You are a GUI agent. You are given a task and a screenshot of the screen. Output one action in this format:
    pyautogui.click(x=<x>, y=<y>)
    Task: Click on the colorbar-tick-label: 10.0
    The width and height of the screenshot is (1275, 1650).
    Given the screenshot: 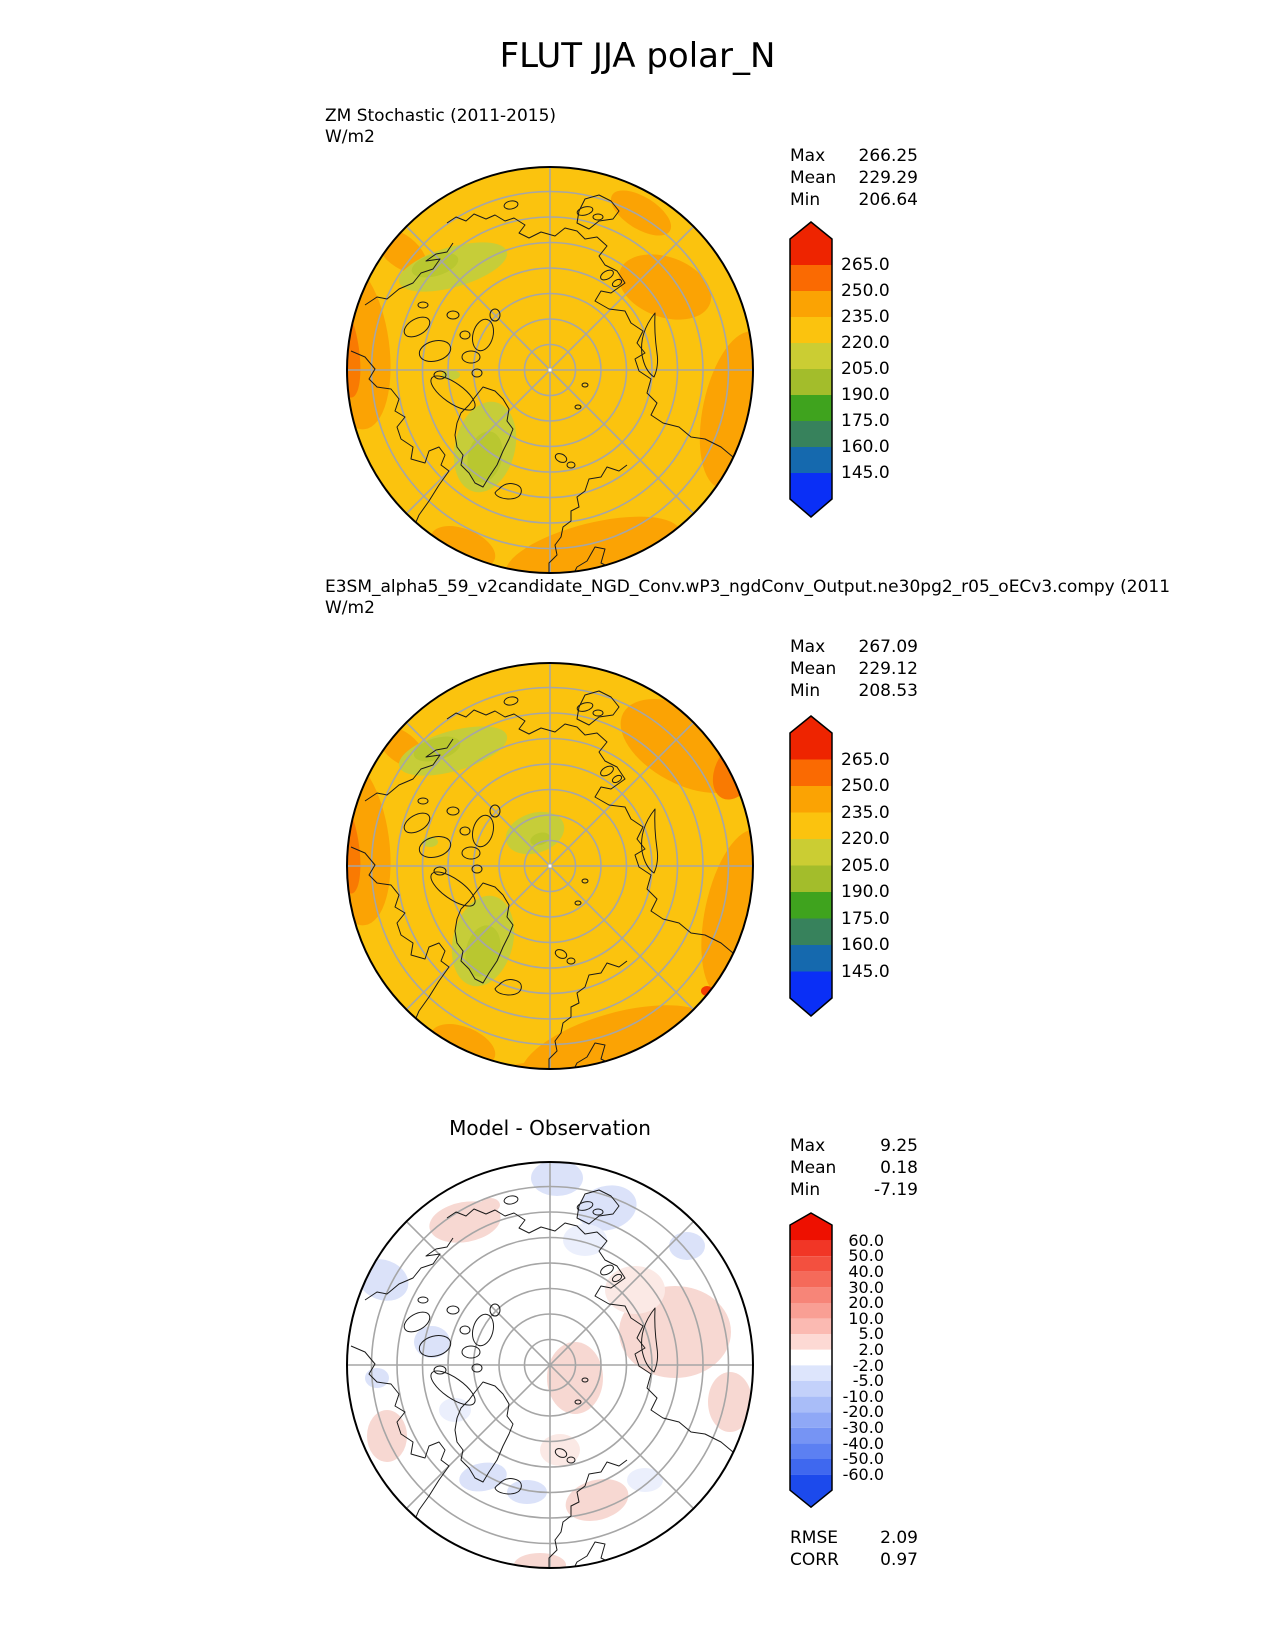 What is the action you would take?
    pyautogui.click(x=866, y=1318)
    